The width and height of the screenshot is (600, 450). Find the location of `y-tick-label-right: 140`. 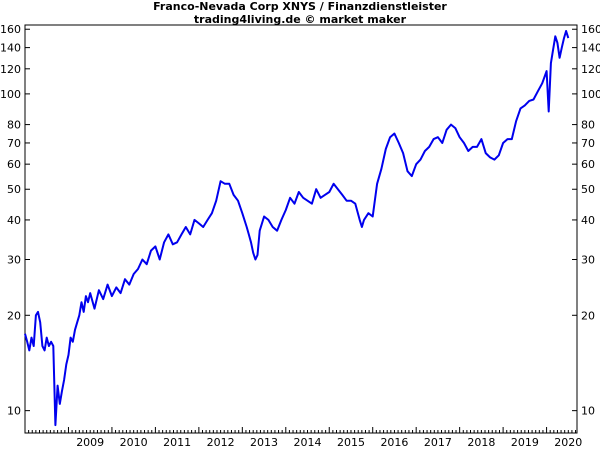

y-tick-label-right: 140 is located at coordinates (590, 48).